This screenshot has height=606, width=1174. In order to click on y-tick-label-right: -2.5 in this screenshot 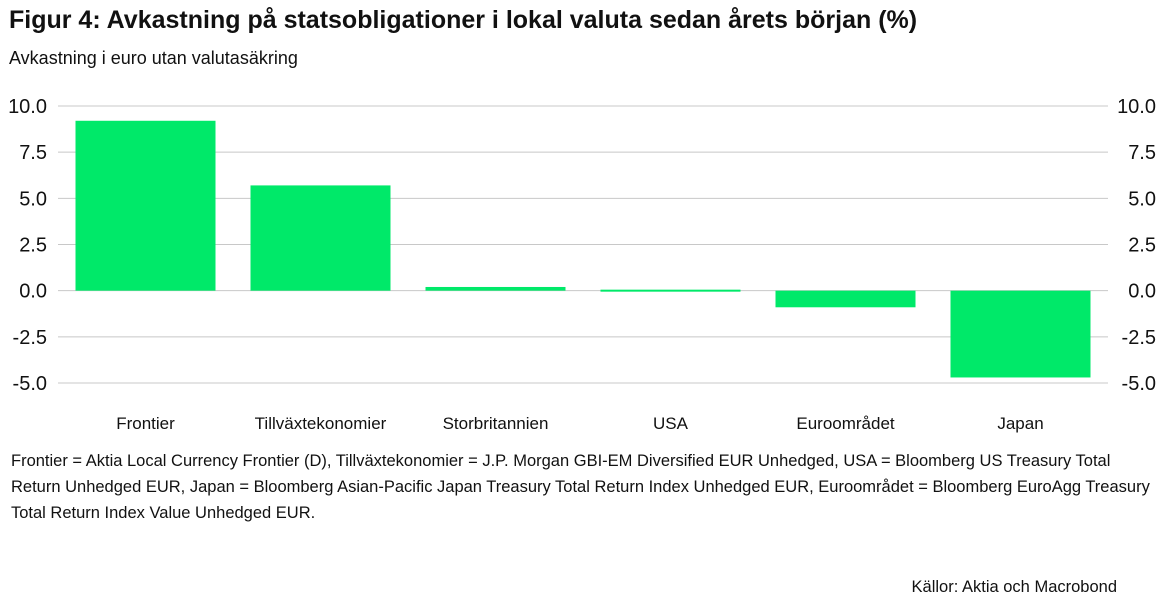, I will do `click(1139, 338)`.